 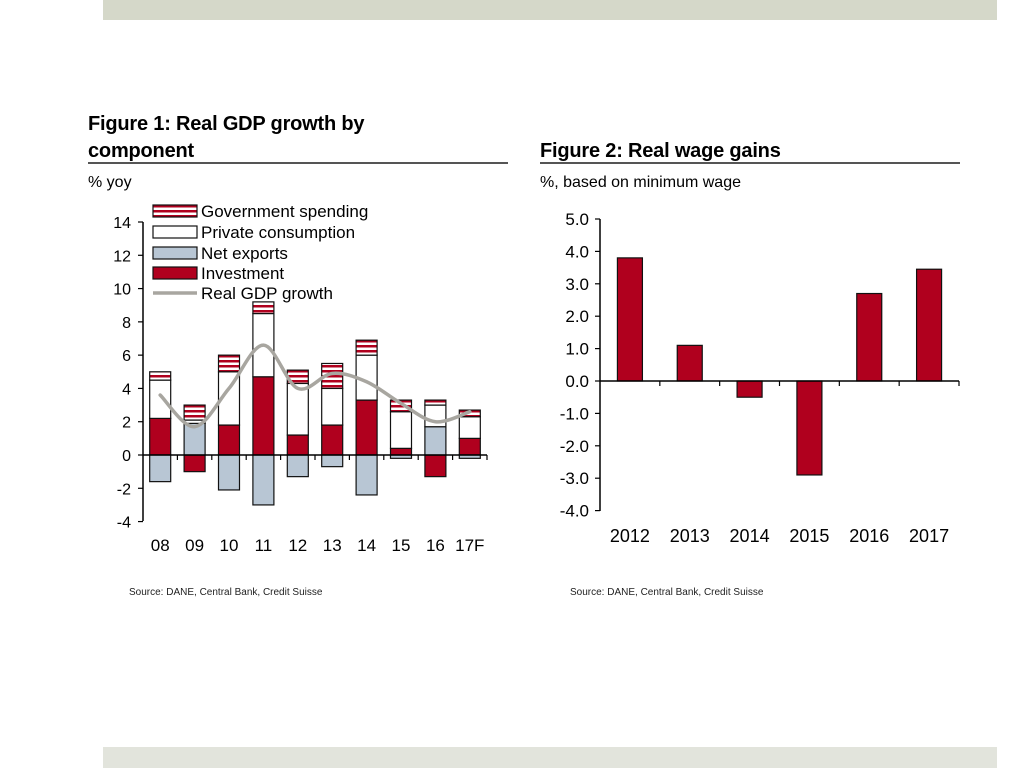 I want to click on legend-swatch-investment, so click(x=175, y=273).